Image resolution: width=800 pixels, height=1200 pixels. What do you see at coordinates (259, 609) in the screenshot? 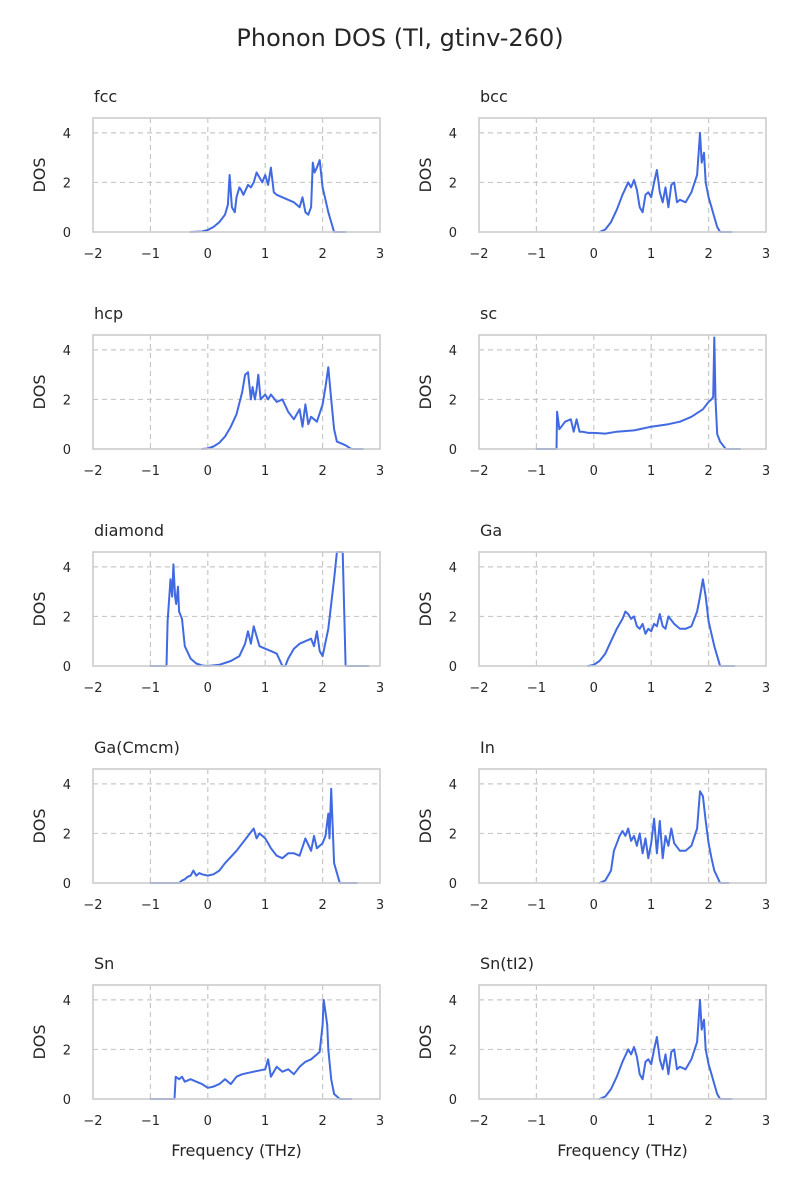
I see `dos-line-diamond` at bounding box center [259, 609].